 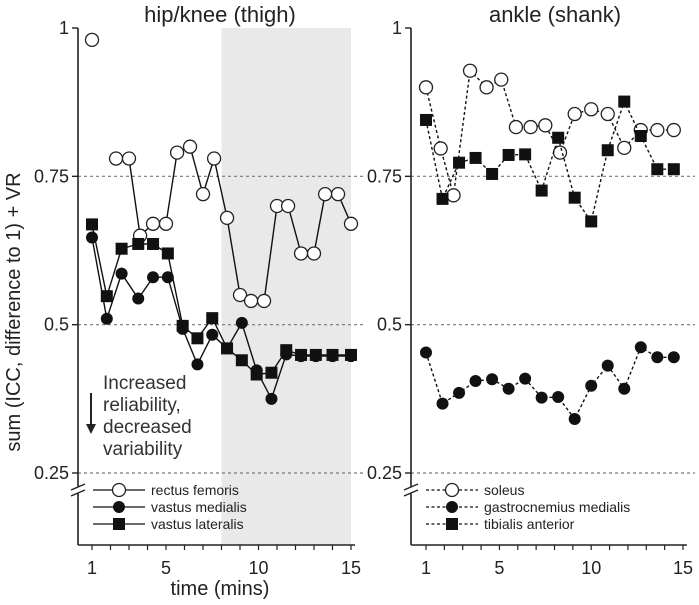 What do you see at coordinates (56, 325) in the screenshot?
I see `y-tick-label: 0.5` at bounding box center [56, 325].